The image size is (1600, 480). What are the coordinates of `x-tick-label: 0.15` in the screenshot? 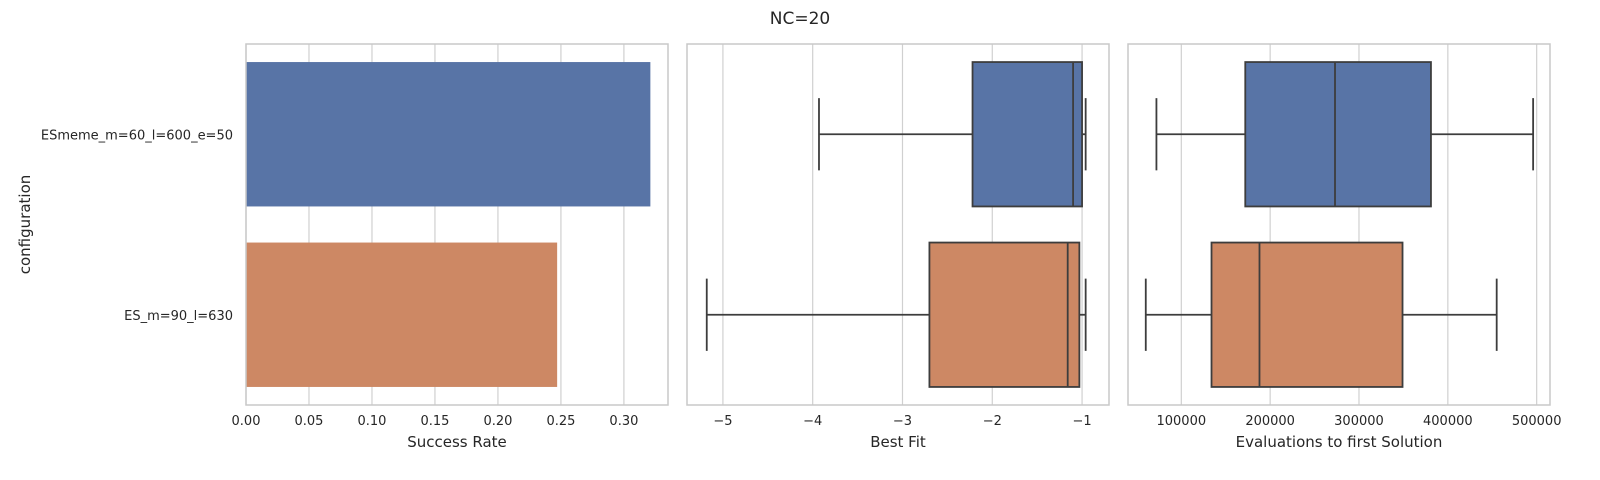 It's located at (434, 421).